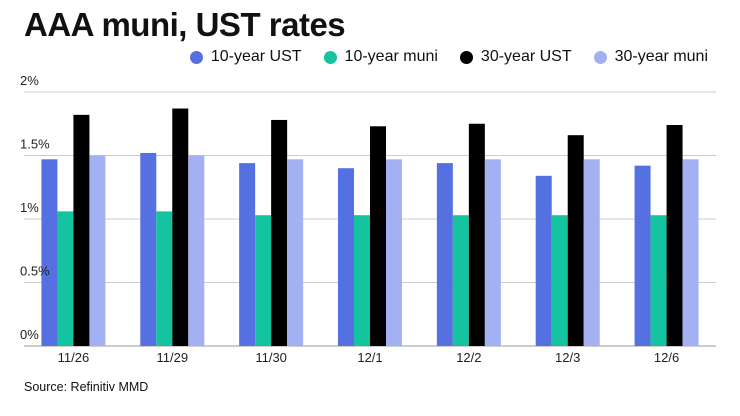 The image size is (740, 416). What do you see at coordinates (661, 56) in the screenshot?
I see `legend-label-30yr-muni: 30-year muni` at bounding box center [661, 56].